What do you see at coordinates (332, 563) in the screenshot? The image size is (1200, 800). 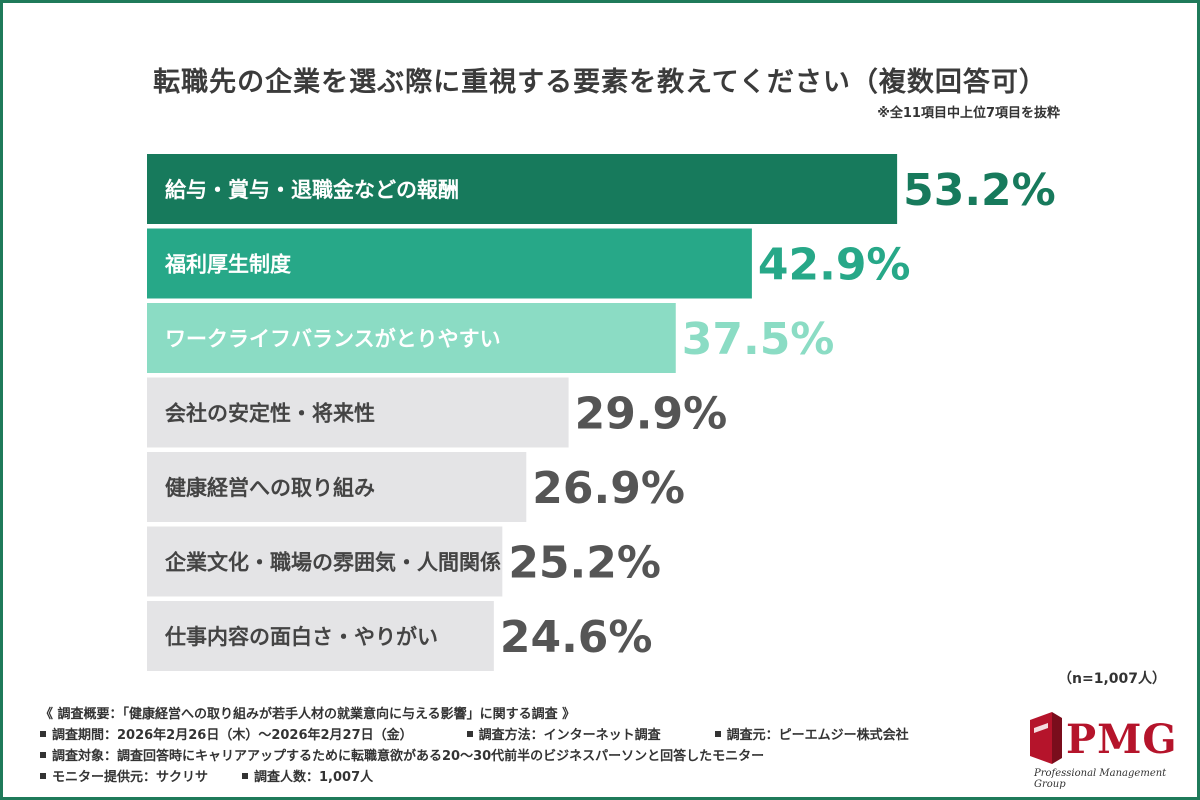 I see `bar-label-6: 企業文化・職場の雰囲気・人間関係` at bounding box center [332, 563].